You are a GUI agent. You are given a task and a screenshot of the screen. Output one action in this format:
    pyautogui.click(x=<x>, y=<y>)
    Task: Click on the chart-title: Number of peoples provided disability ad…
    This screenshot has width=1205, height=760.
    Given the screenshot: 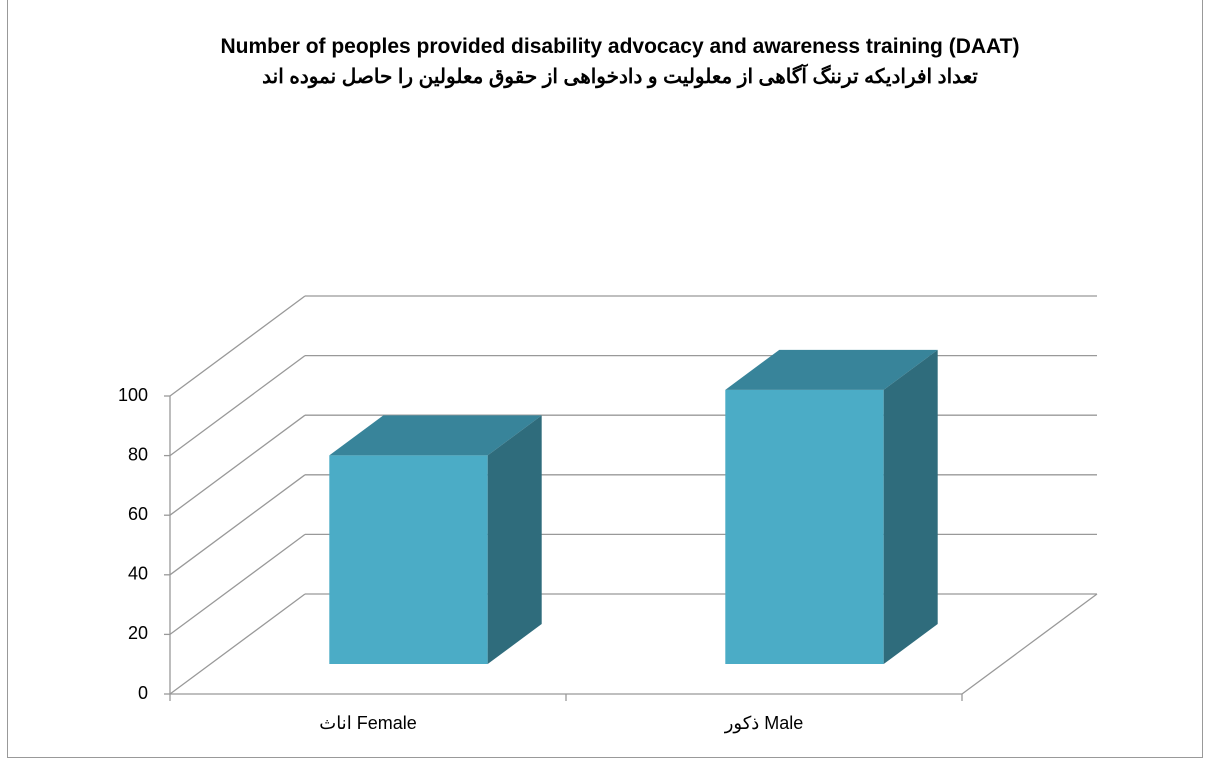 What is the action you would take?
    pyautogui.click(x=620, y=46)
    